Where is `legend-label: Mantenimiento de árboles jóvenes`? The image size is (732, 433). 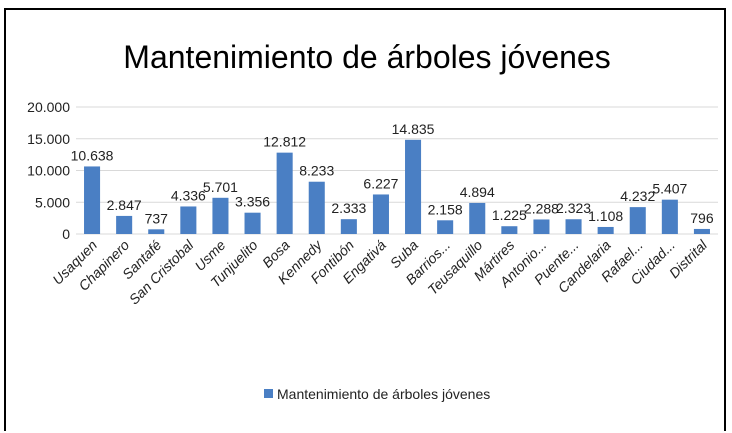
legend-label: Mantenimiento de árboles jóvenes is located at coordinates (383, 394).